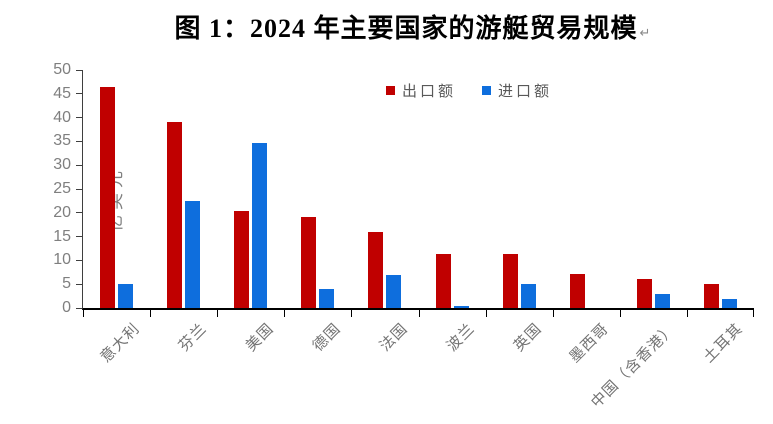 The image size is (773, 424). I want to click on x-category-label: 意大利, so click(120, 343).